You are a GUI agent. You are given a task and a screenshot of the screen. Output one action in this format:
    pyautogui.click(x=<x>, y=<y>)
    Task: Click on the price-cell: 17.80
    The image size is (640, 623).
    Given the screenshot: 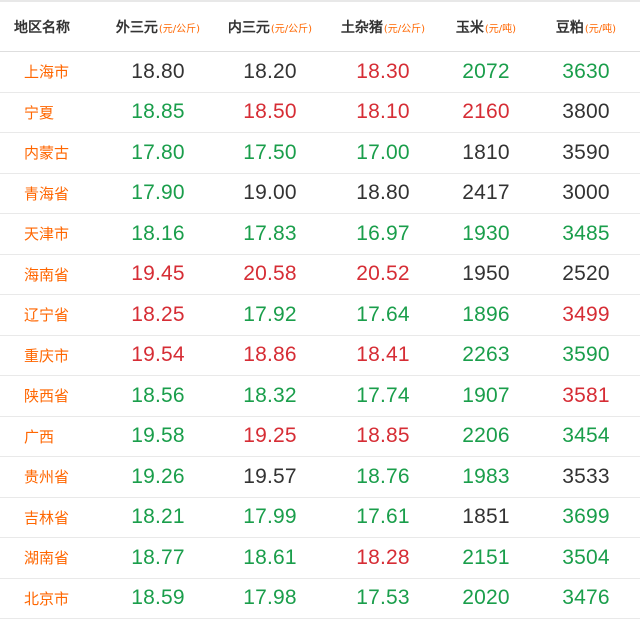 What is the action you would take?
    pyautogui.click(x=158, y=152)
    